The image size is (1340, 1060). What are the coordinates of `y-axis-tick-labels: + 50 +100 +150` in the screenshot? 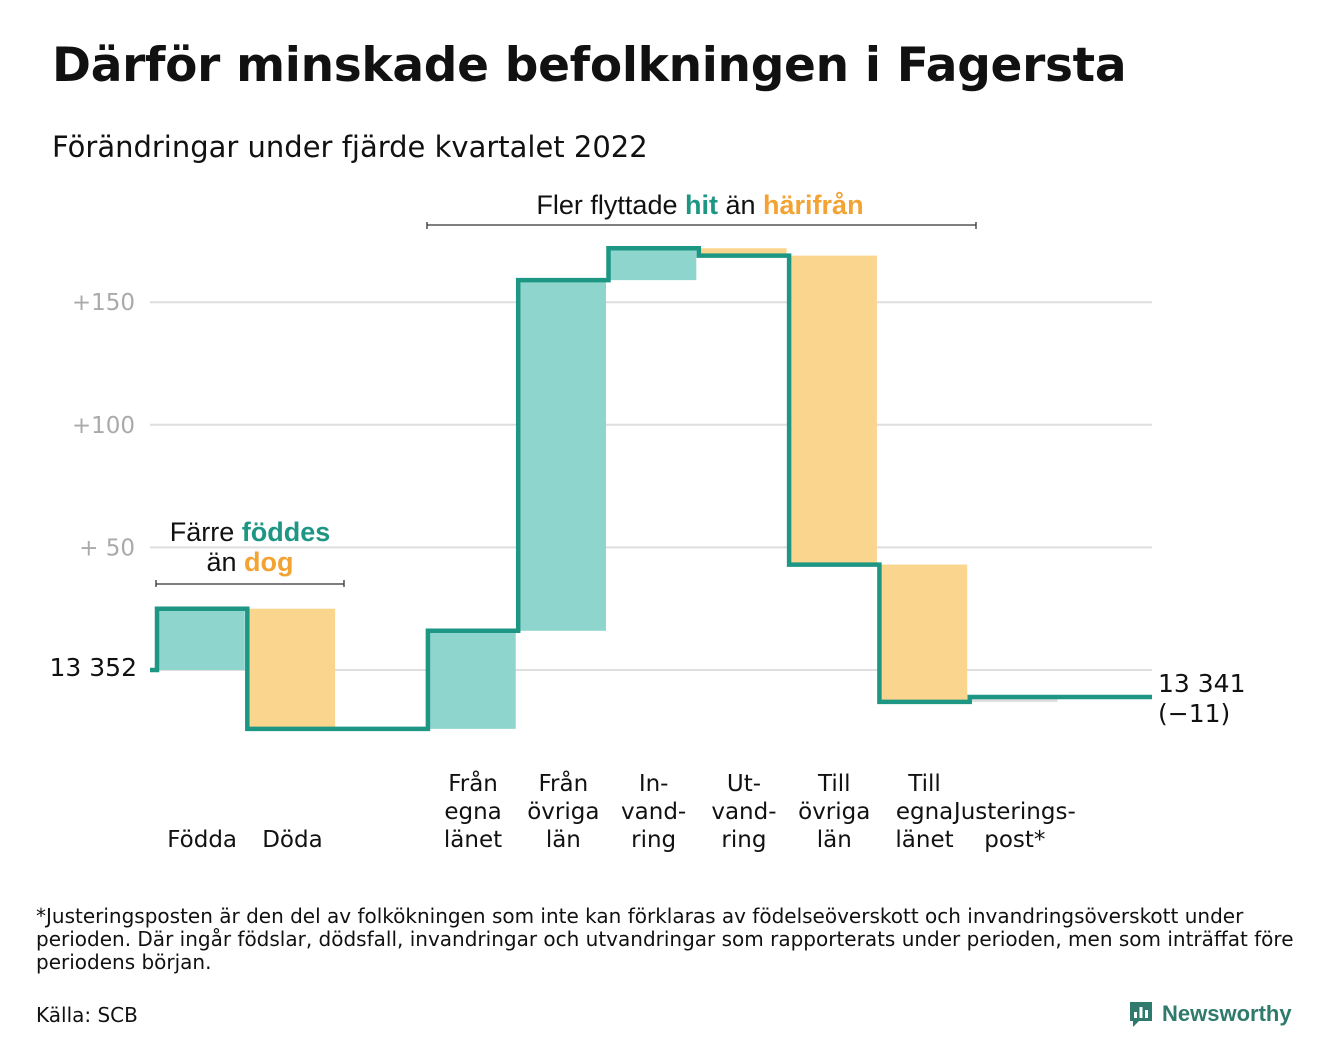 It's located at (103, 425).